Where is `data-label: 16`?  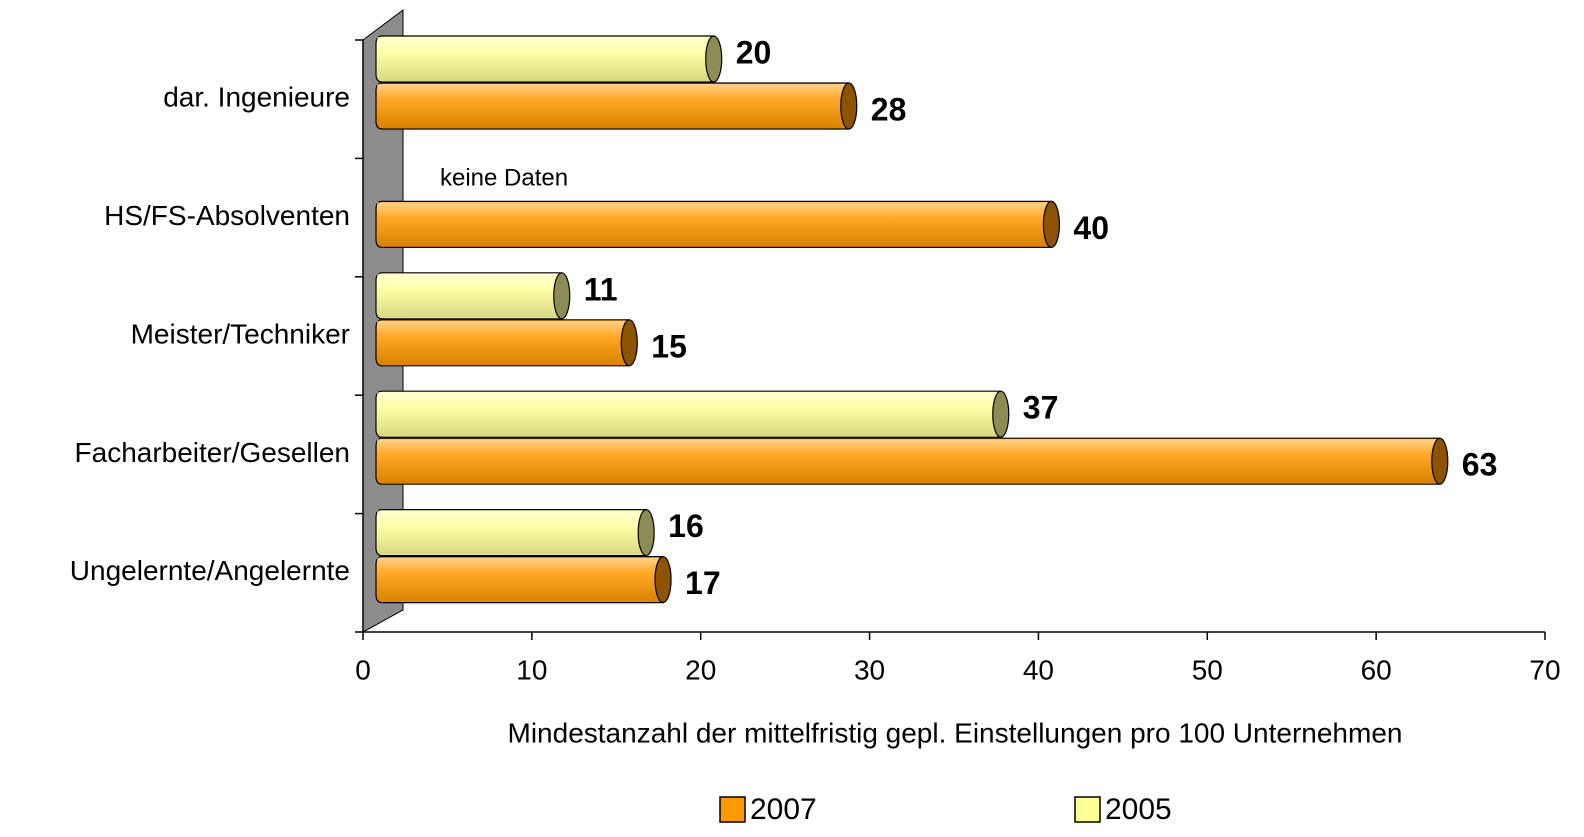 data-label: 16 is located at coordinates (686, 526).